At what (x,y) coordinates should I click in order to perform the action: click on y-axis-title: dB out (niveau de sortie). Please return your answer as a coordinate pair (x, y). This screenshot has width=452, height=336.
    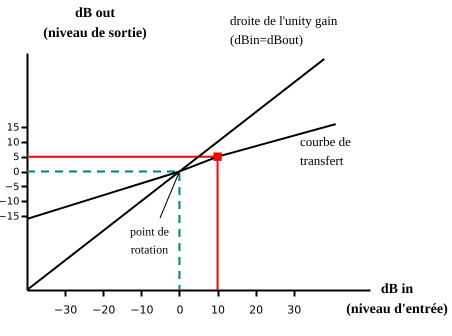
    Looking at the image, I should click on (95, 23).